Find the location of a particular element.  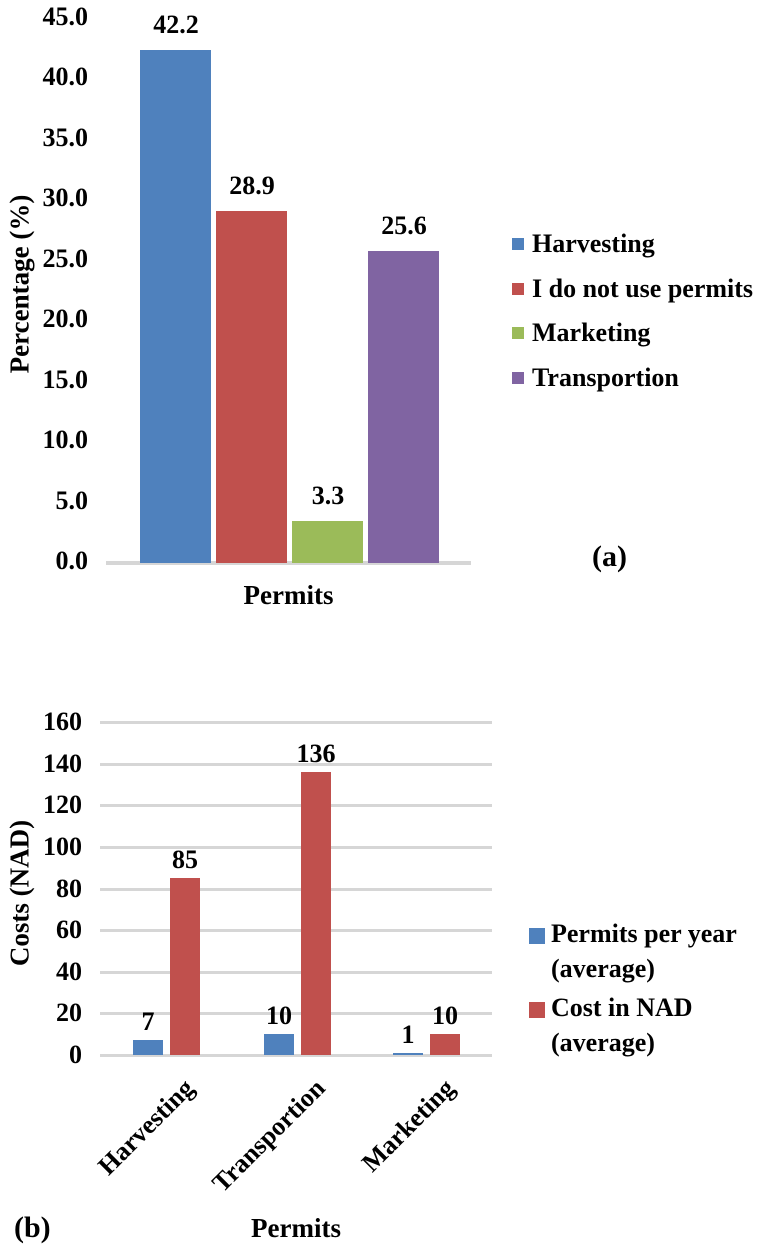

panel-a-y-tick-label: 20.0 is located at coordinates (65, 318).